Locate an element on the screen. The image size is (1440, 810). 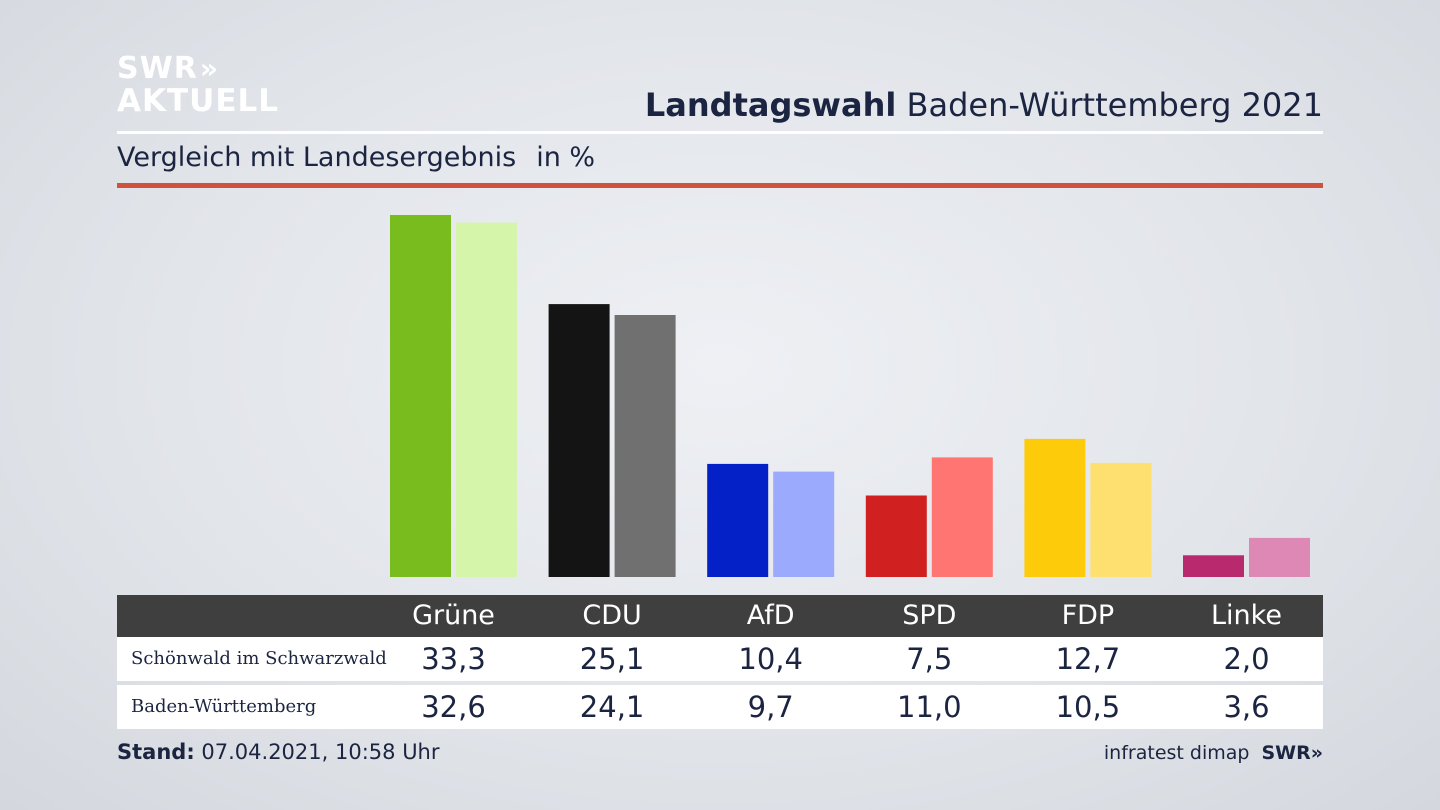
swr-logo-small: SWR» is located at coordinates (1292, 753).